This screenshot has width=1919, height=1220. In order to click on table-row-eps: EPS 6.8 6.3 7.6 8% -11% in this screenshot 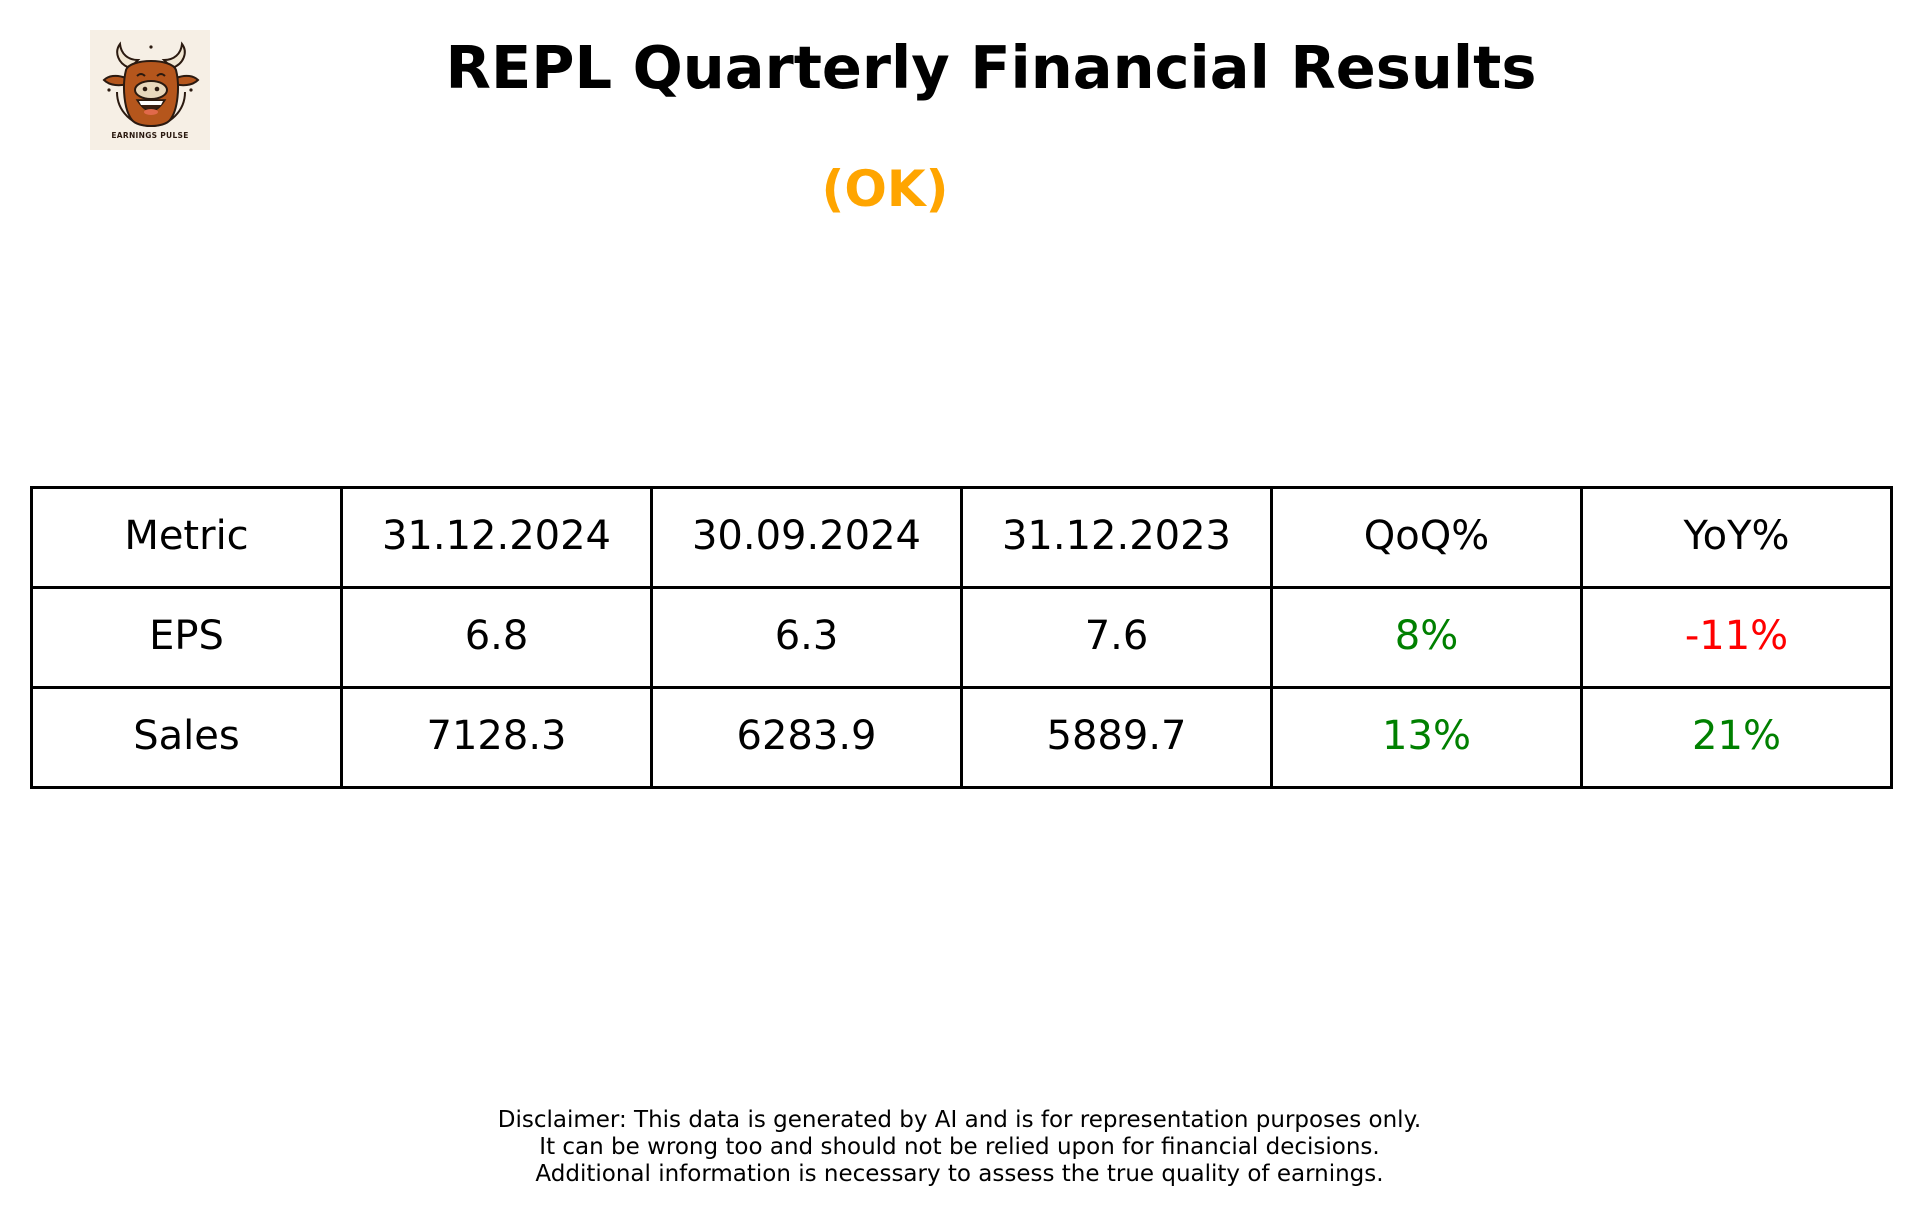, I will do `click(961, 637)`.